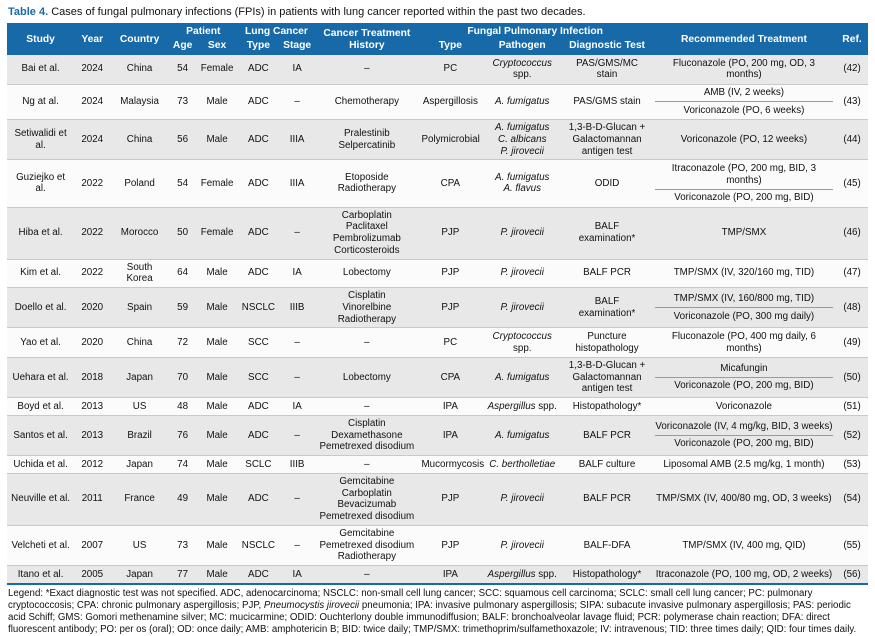 The width and height of the screenshot is (875, 636). Describe the element at coordinates (450, 139) in the screenshot. I see `cell-fpi-type: Polymicrobial` at that location.